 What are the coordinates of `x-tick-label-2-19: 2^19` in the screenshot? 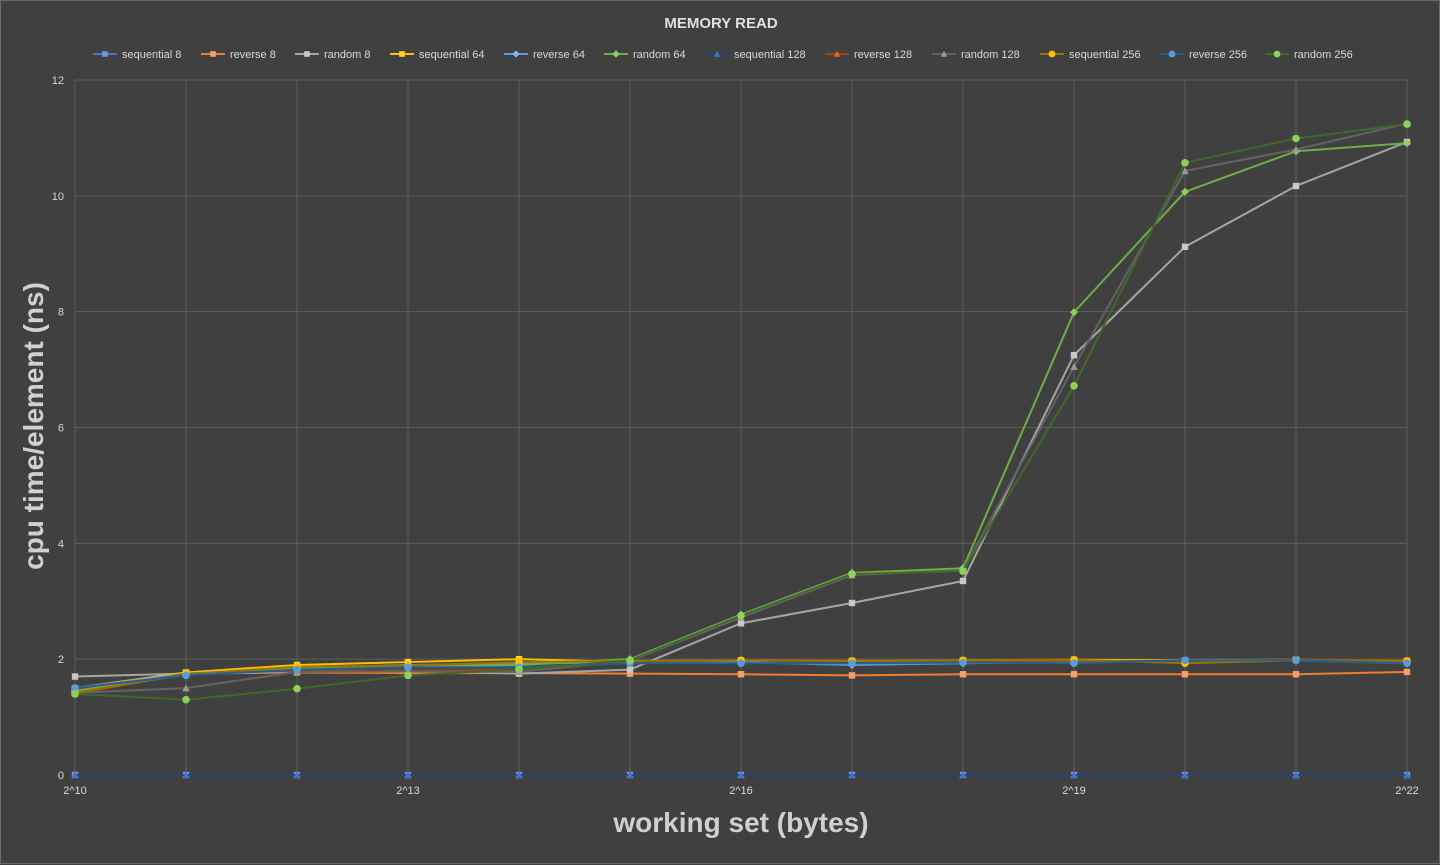 It's located at (1074, 791).